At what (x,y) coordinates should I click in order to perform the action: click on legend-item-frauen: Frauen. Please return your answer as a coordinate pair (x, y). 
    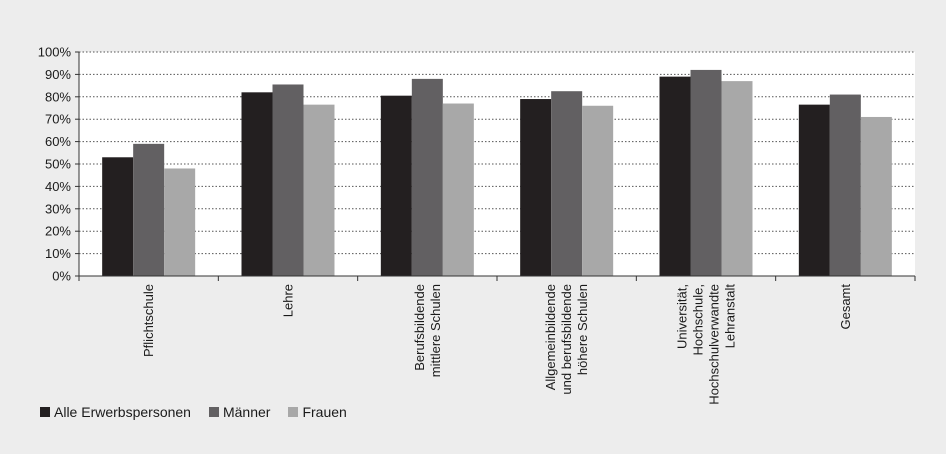
    Looking at the image, I should click on (317, 412).